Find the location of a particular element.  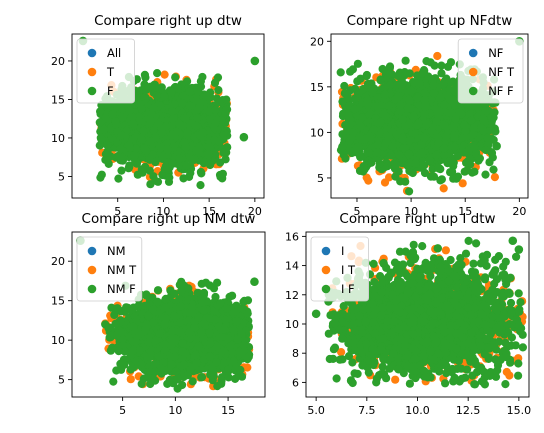

chart-title: Compare right up NFdtw is located at coordinates (430, 21).